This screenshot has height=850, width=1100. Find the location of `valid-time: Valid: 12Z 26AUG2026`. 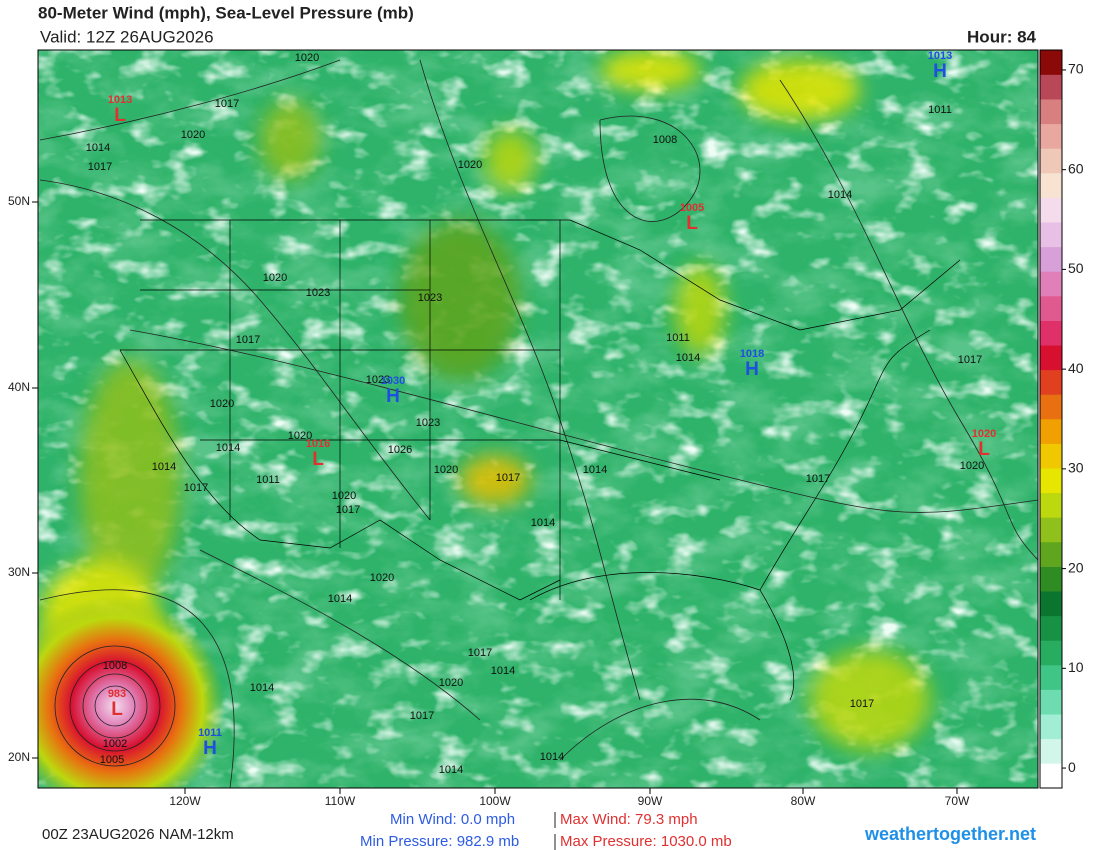

valid-time: Valid: 12Z 26AUG2026 is located at coordinates (127, 36).